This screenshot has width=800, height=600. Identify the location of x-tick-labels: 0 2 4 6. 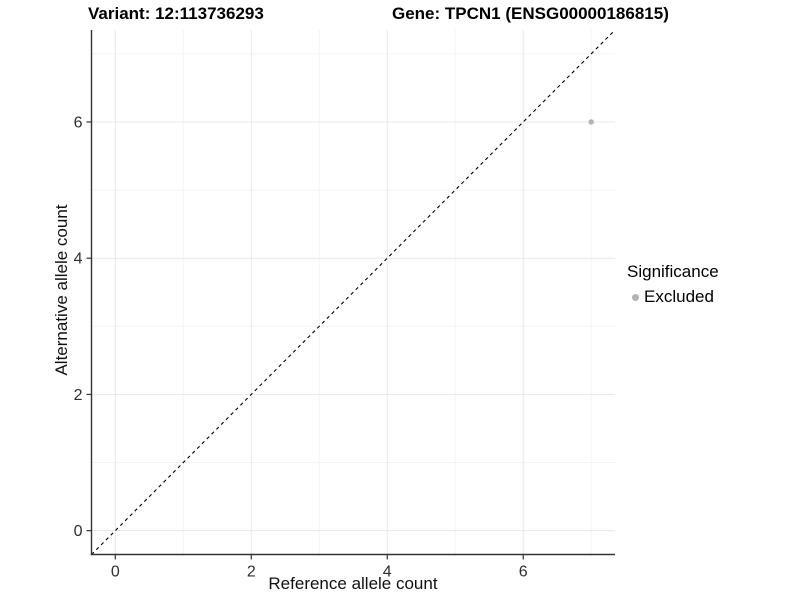
(319, 572).